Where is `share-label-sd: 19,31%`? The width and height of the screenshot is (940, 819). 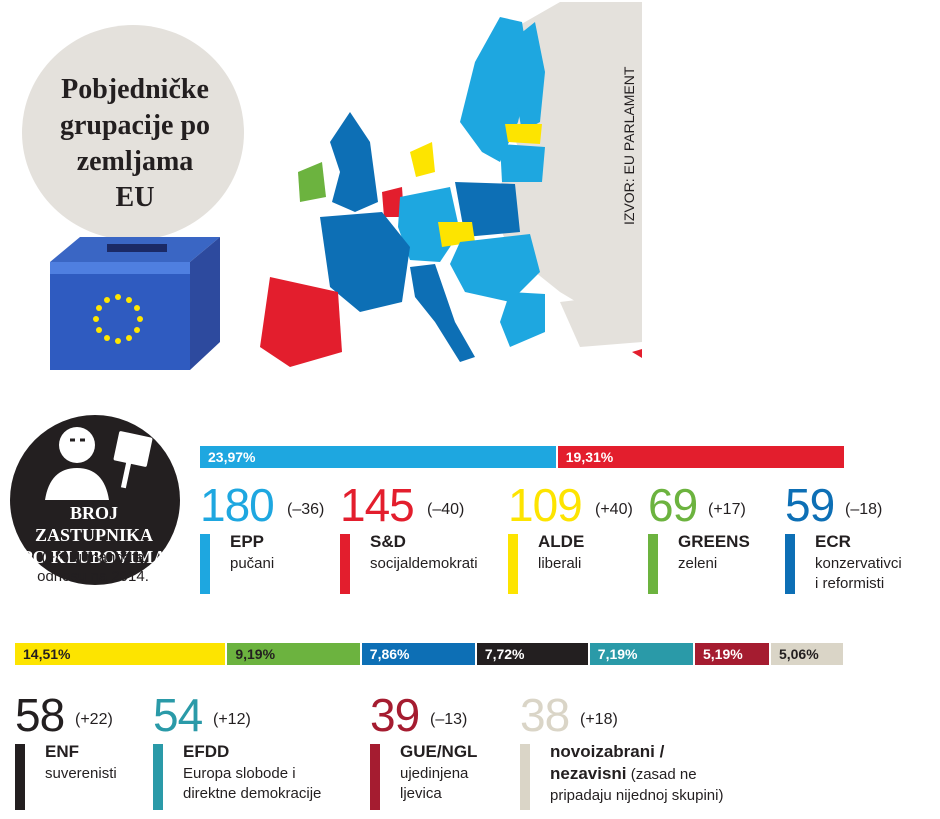
share-label-sd: 19,31% is located at coordinates (589, 457).